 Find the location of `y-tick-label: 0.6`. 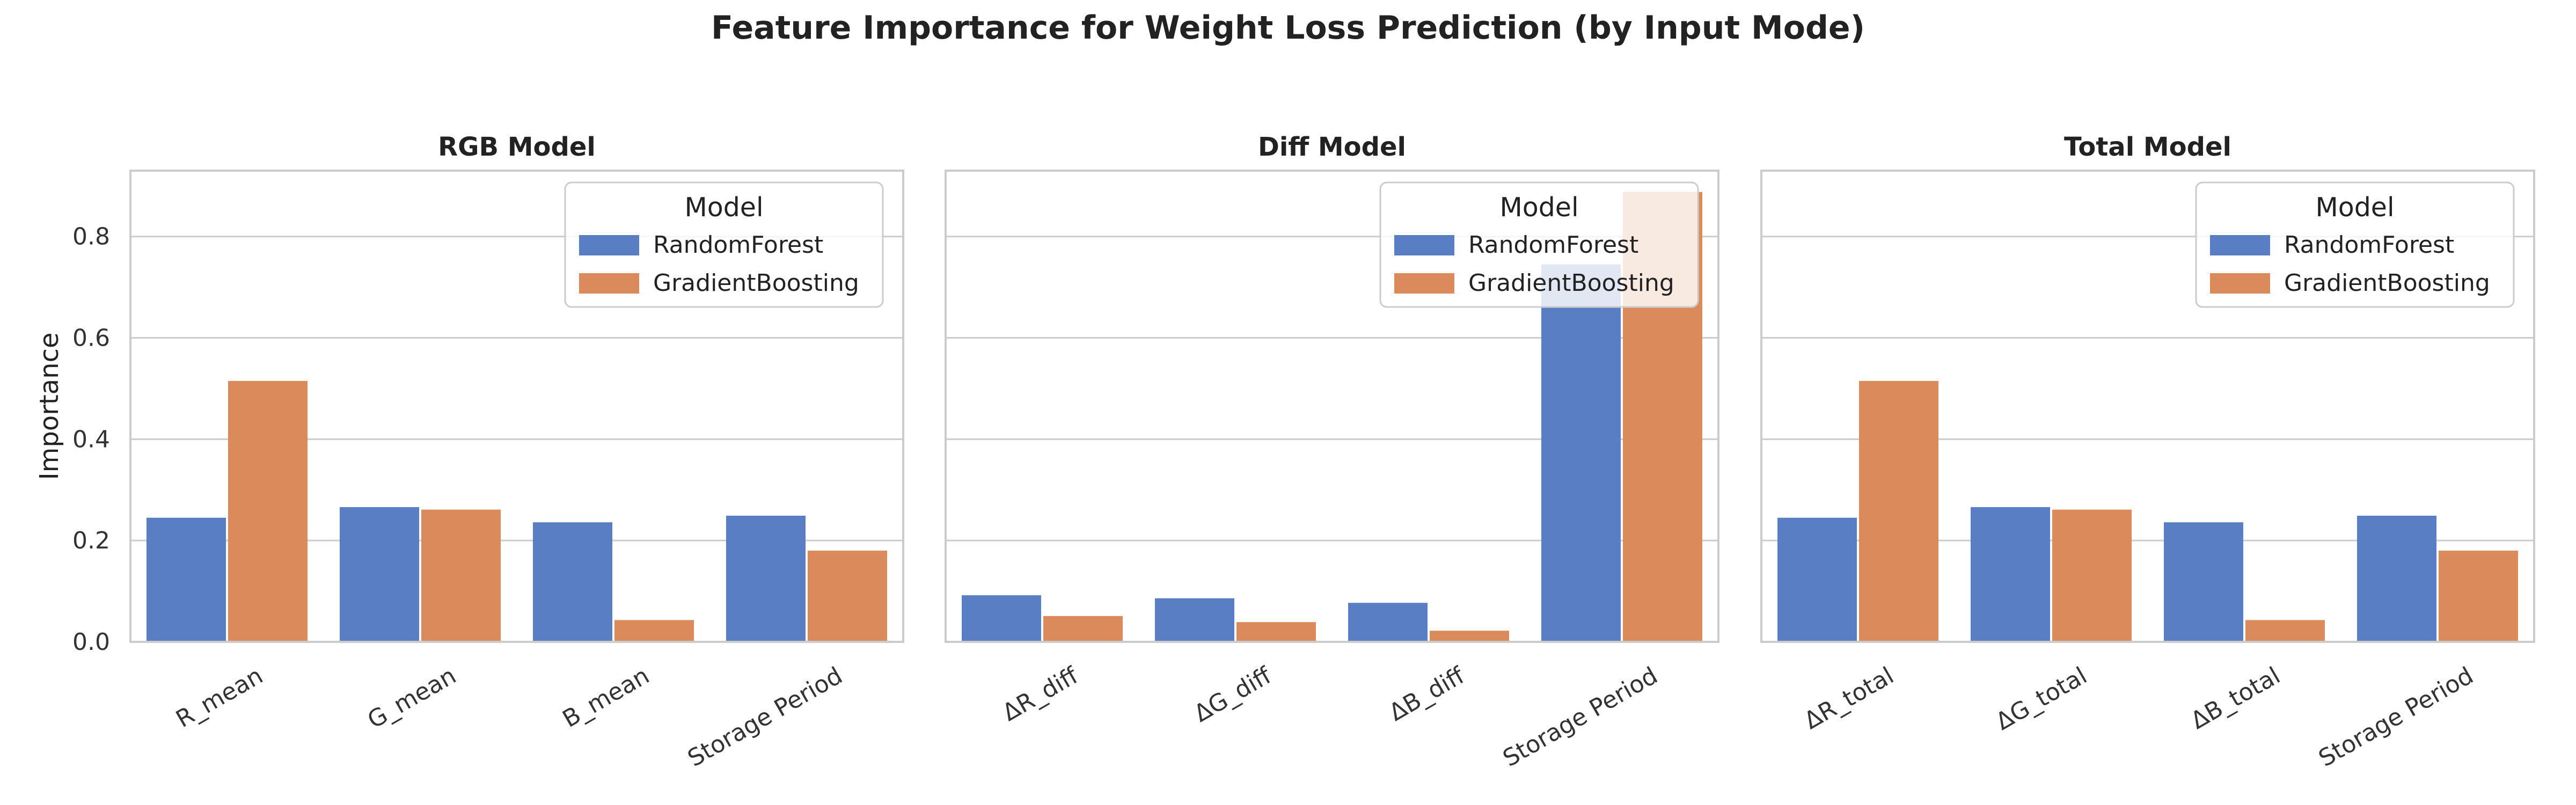

y-tick-label: 0.6 is located at coordinates (91, 338).